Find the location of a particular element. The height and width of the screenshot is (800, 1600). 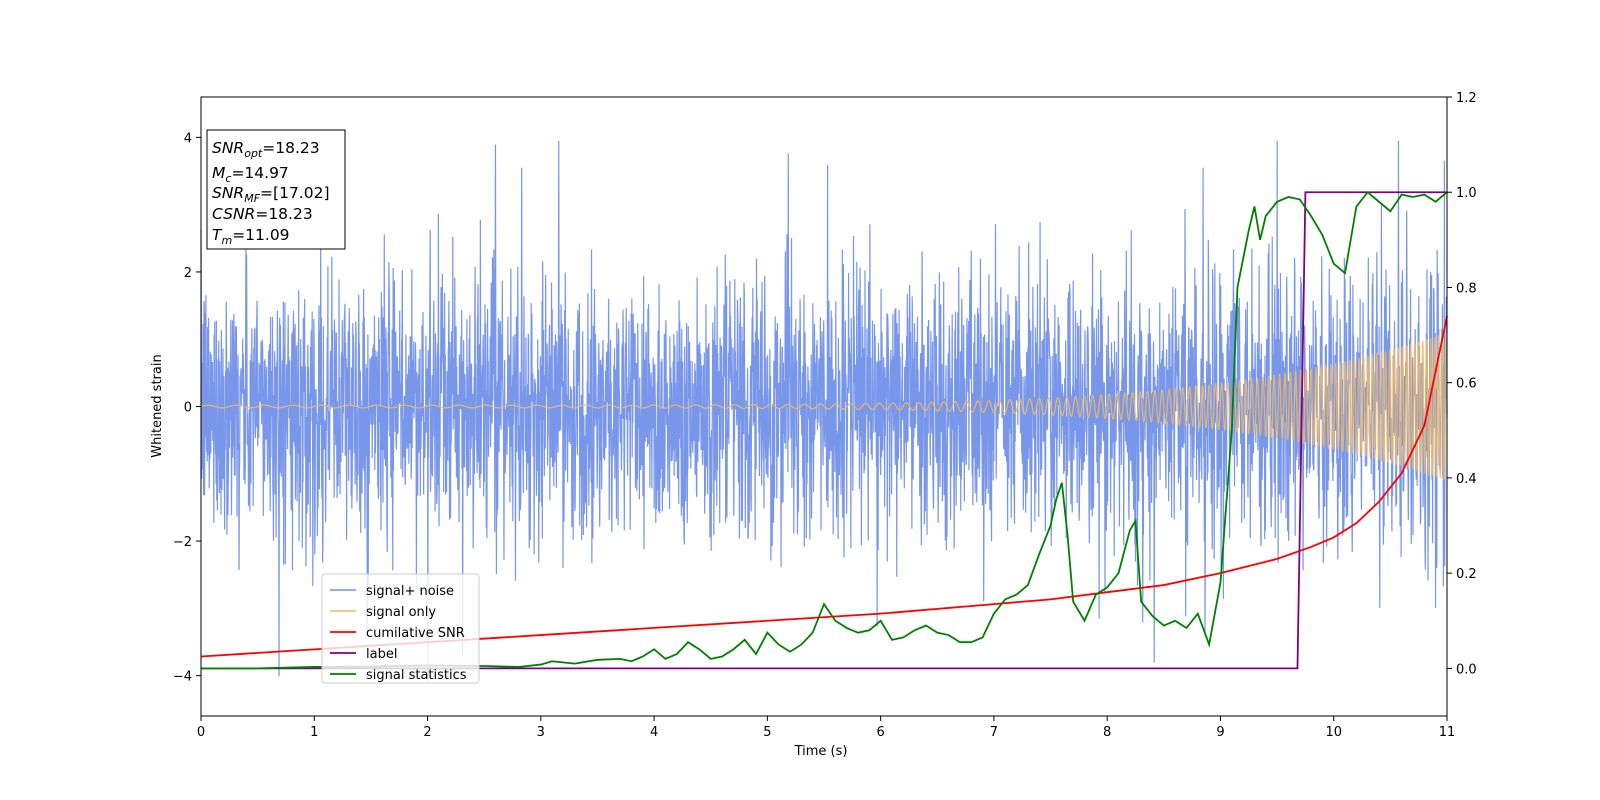

x-tick-label: 10 is located at coordinates (1333, 732).